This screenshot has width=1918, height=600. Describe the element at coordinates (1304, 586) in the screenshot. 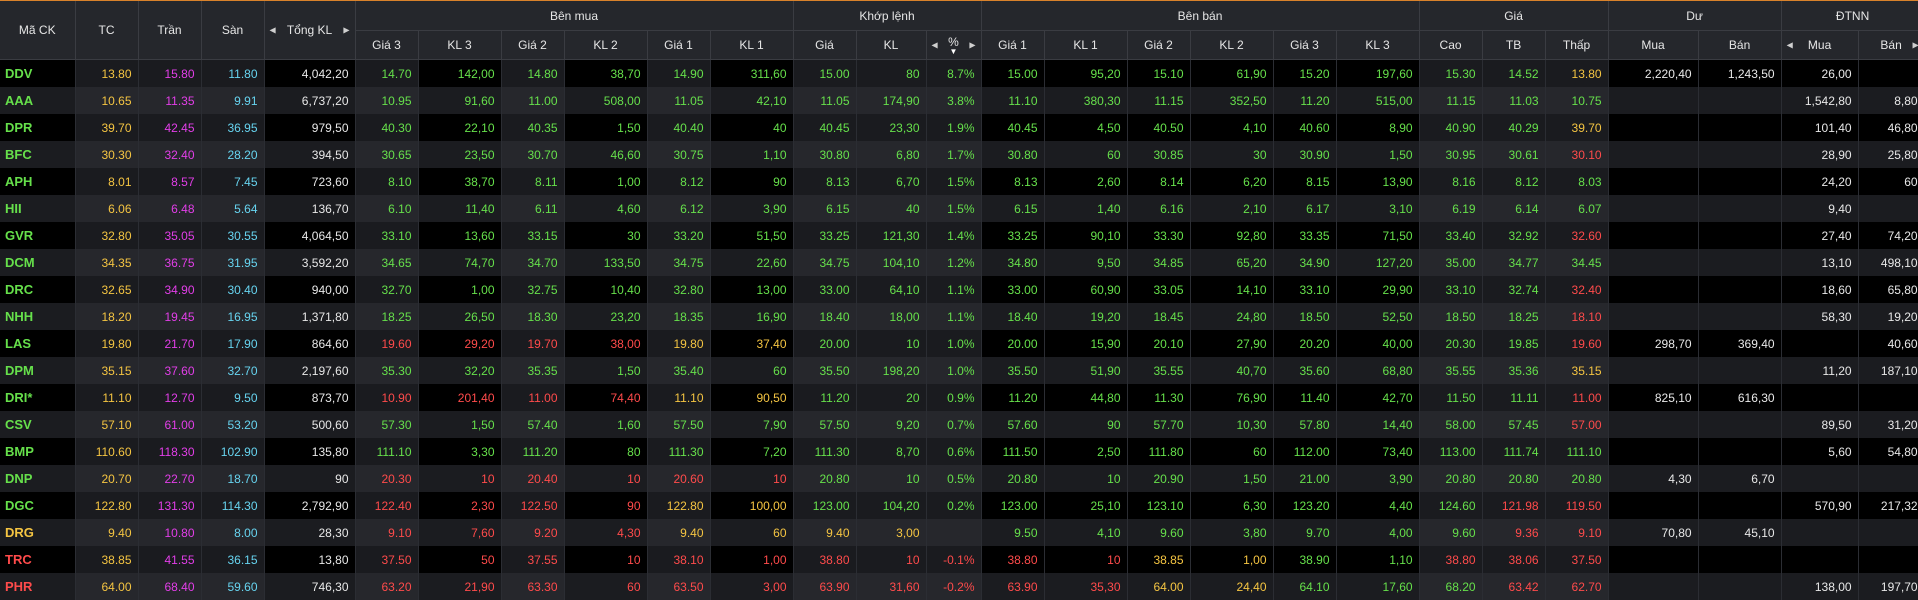

I see `sell-price-3-cell: 64.10` at that location.